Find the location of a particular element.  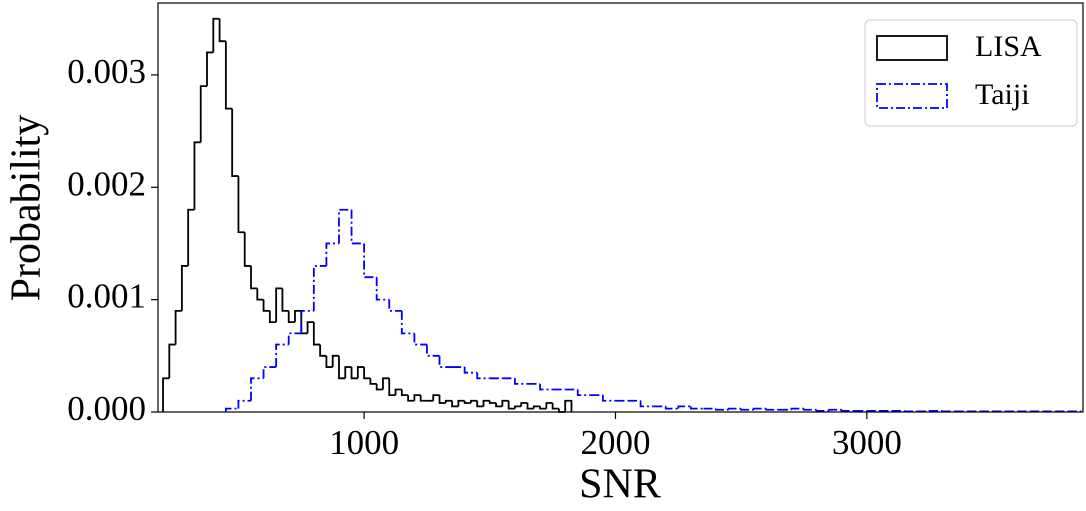

legend-label: LISA is located at coordinates (1008, 46).